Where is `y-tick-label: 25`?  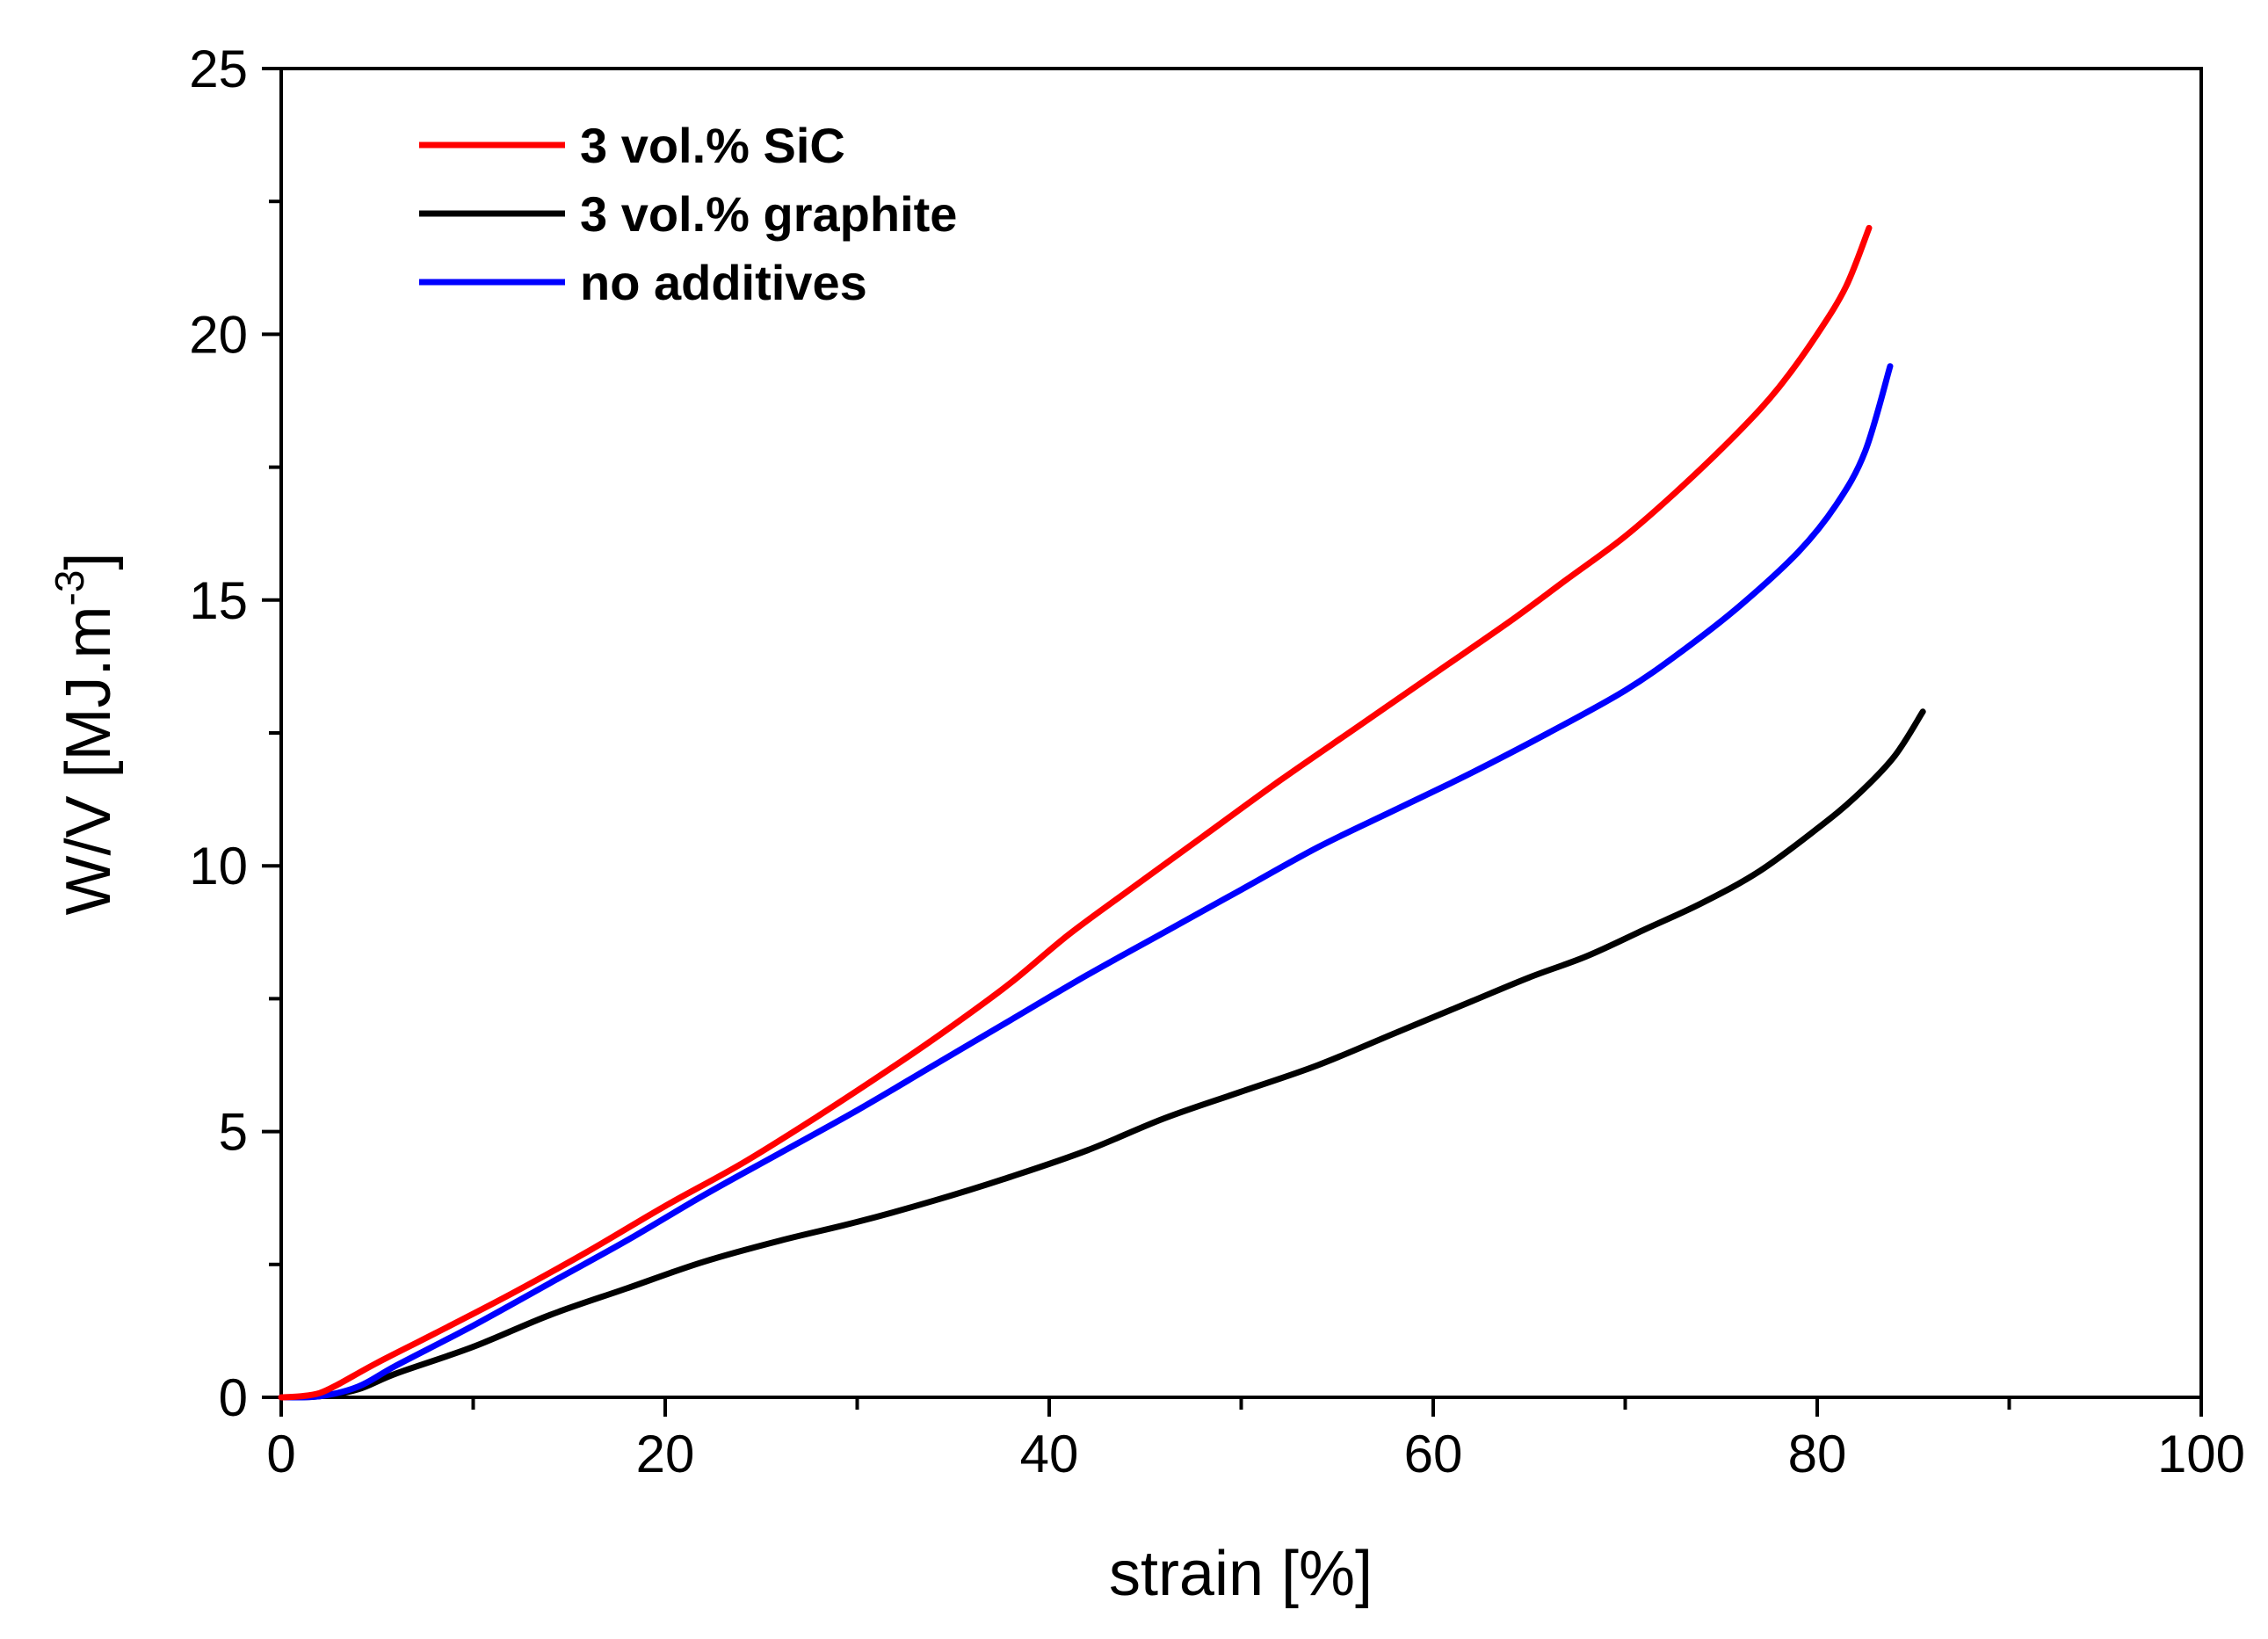 y-tick-label: 25 is located at coordinates (218, 69).